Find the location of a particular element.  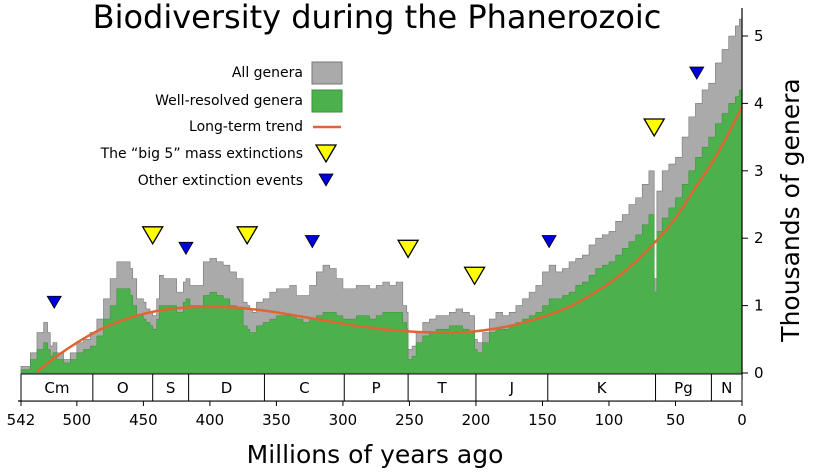

legend-label-trend: Long-term trend is located at coordinates (246, 127).